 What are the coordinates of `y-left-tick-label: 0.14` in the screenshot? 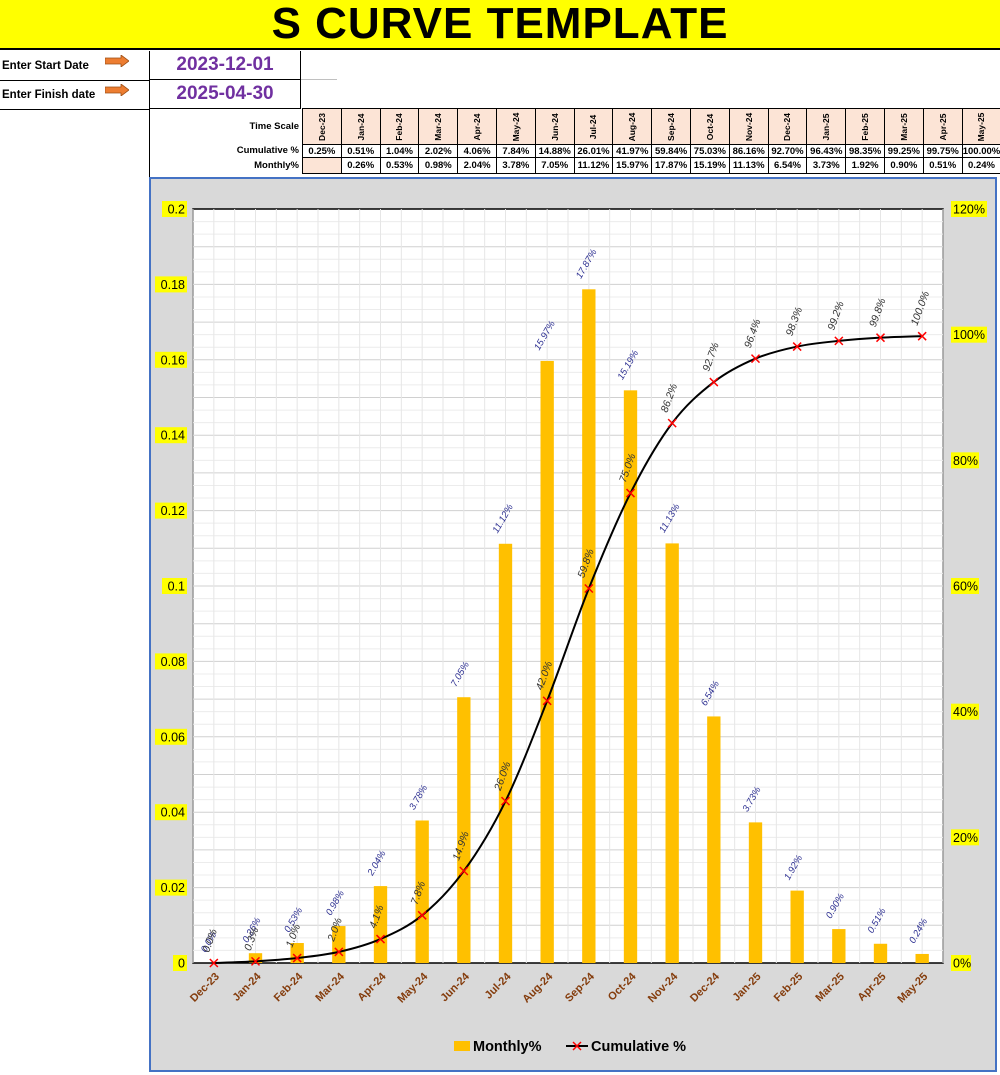 It's located at (173, 436).